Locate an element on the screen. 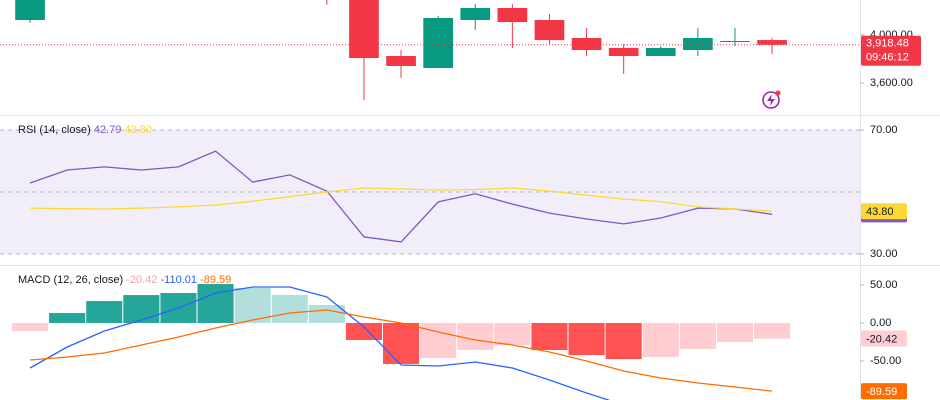  series-line is located at coordinates (401, 199).